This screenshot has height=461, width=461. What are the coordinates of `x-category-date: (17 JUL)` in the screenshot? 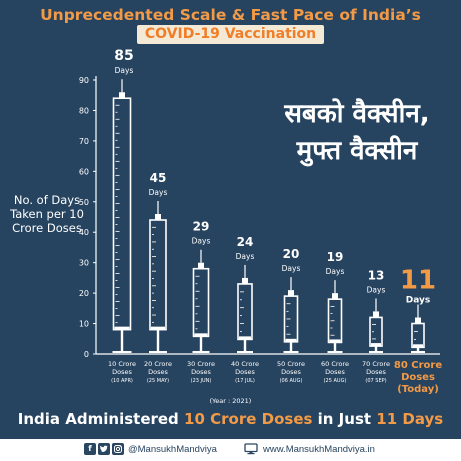 It's located at (245, 381).